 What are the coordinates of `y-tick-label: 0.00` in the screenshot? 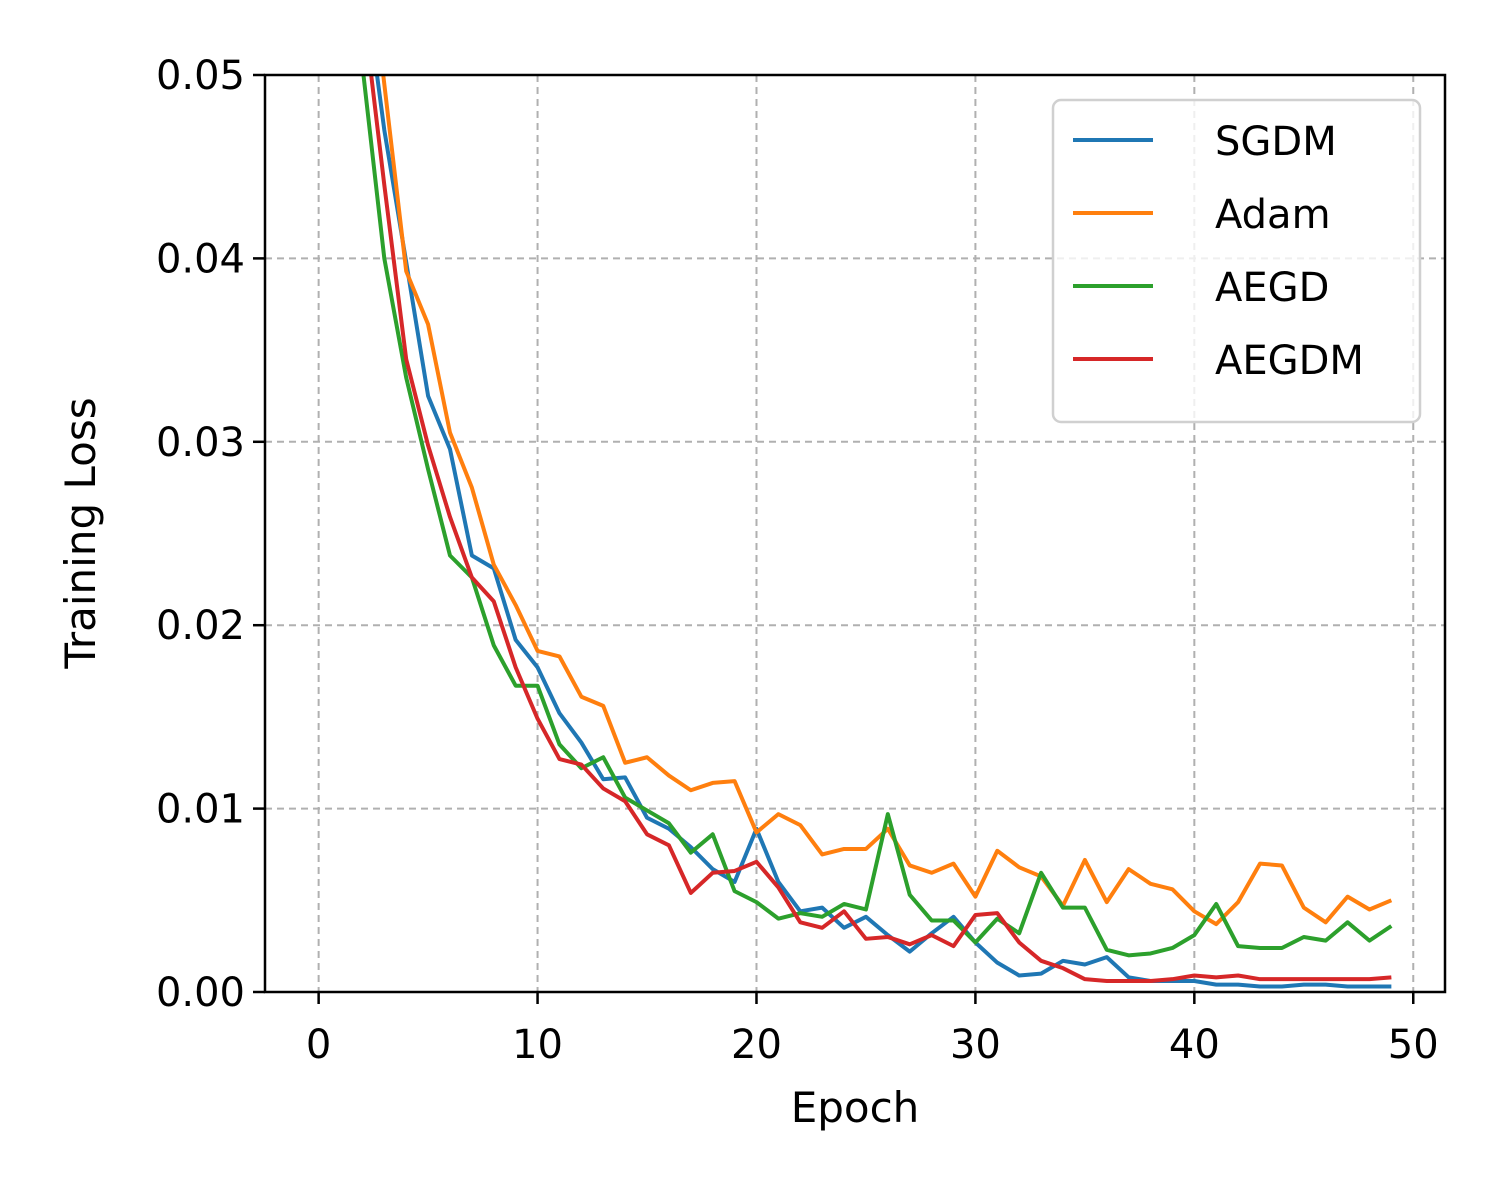 It's located at (200, 993).